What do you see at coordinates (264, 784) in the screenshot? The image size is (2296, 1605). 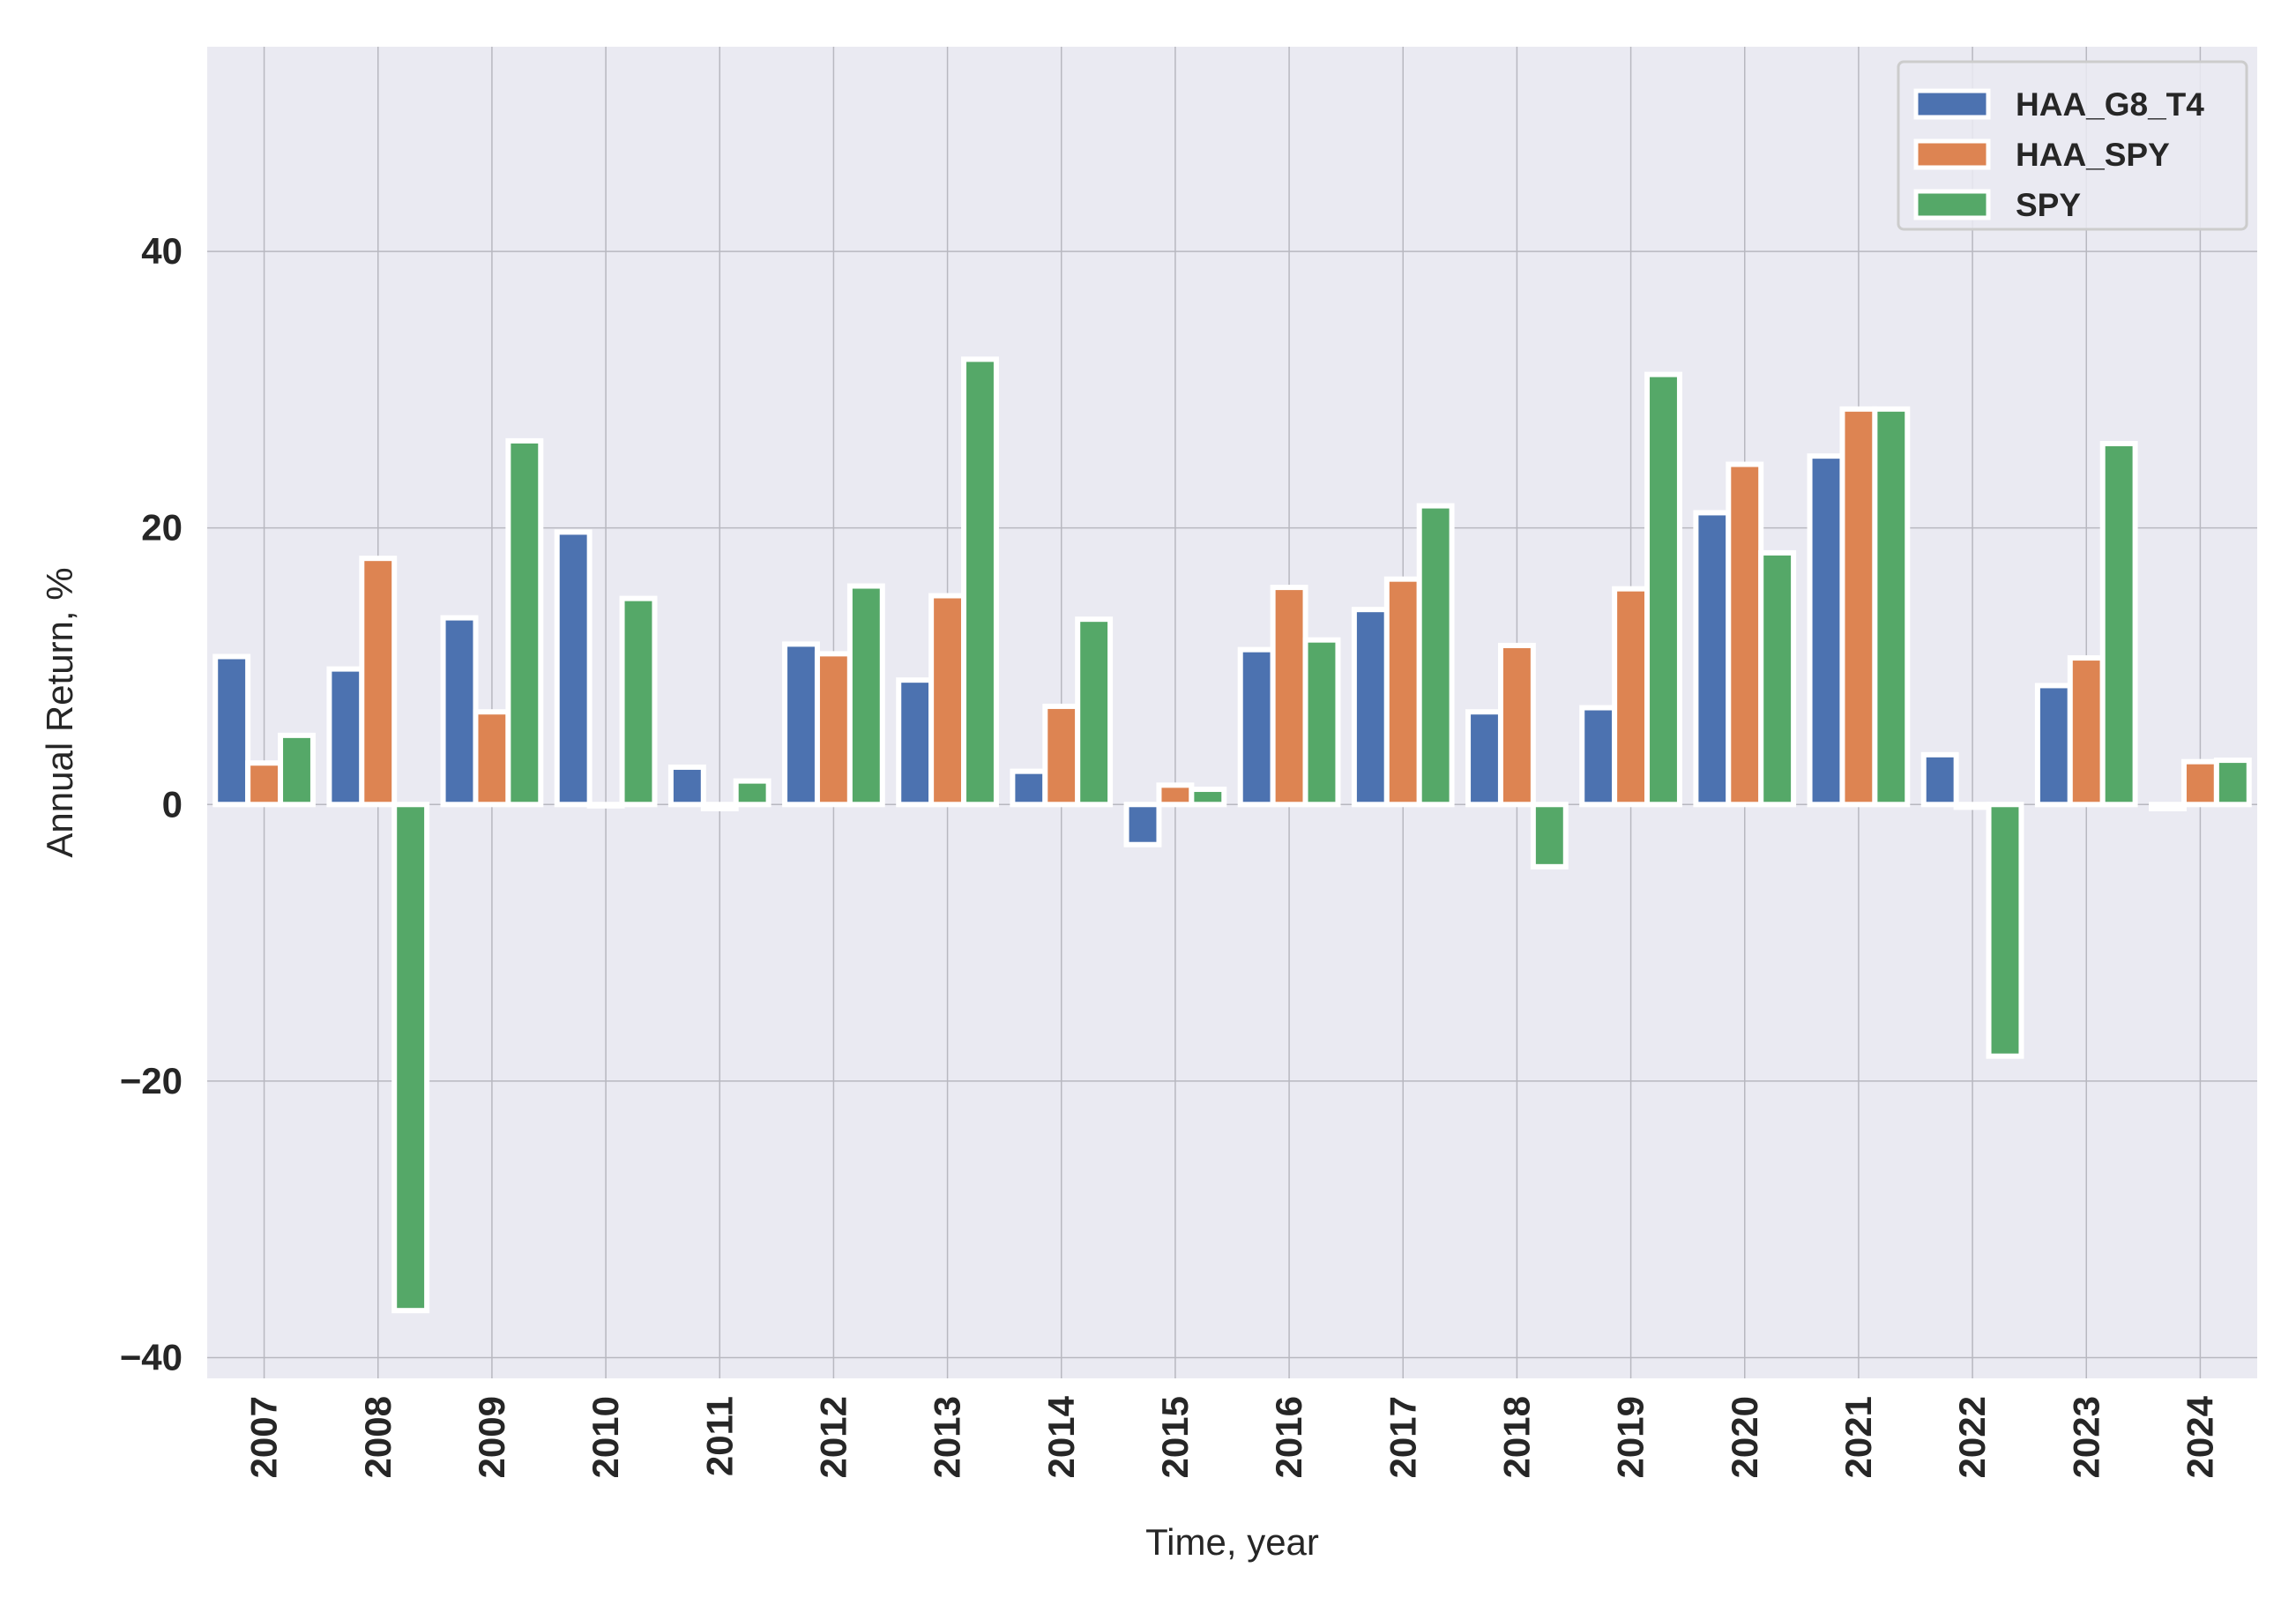 I see `bar-haa-spy-2007` at bounding box center [264, 784].